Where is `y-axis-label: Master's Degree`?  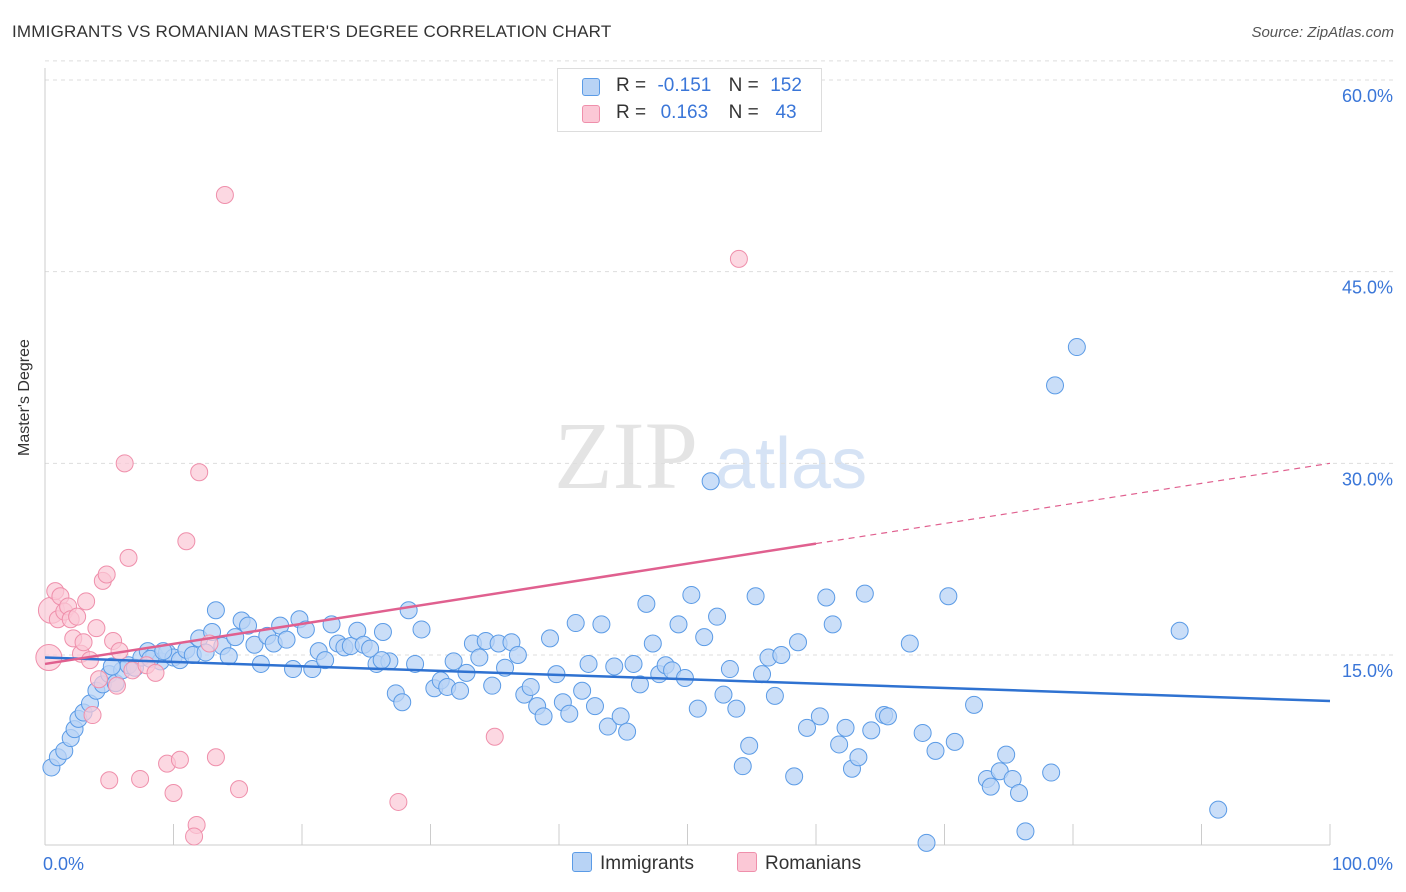 y-axis-label: Master's Degree is located at coordinates (24, 397).